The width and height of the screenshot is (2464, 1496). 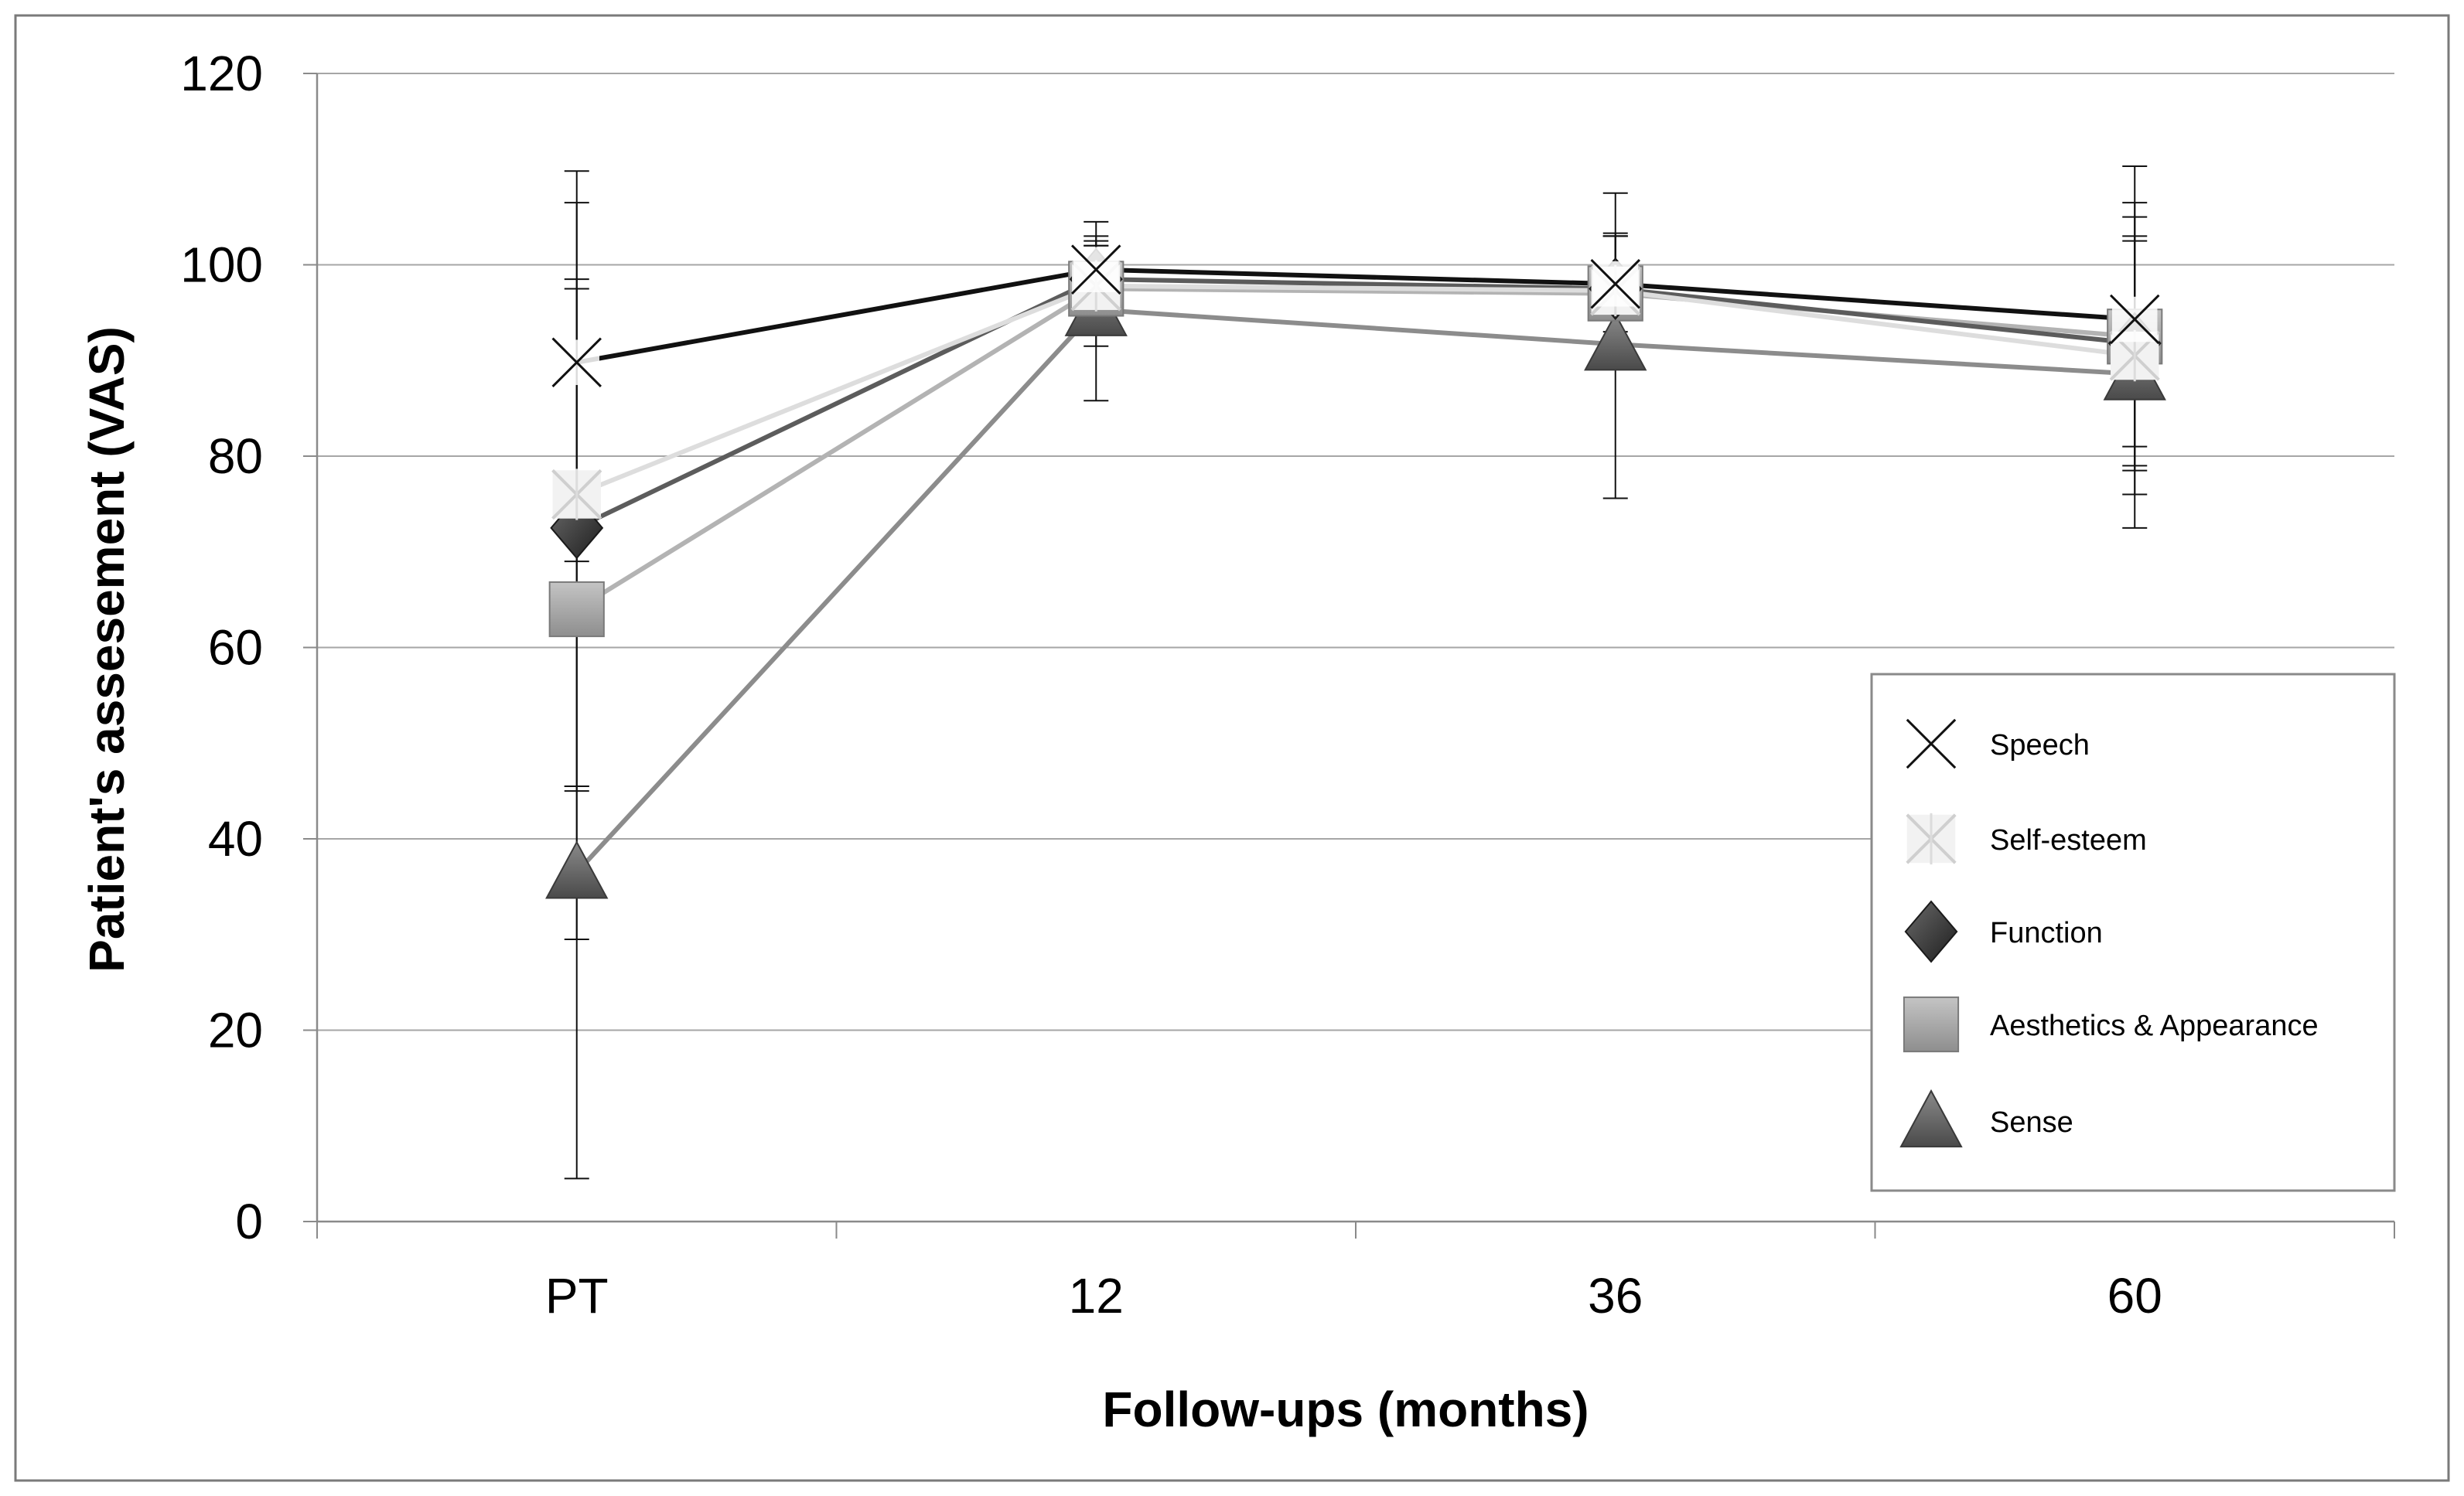 What do you see at coordinates (221, 265) in the screenshot?
I see `y-tick-label-100: 100` at bounding box center [221, 265].